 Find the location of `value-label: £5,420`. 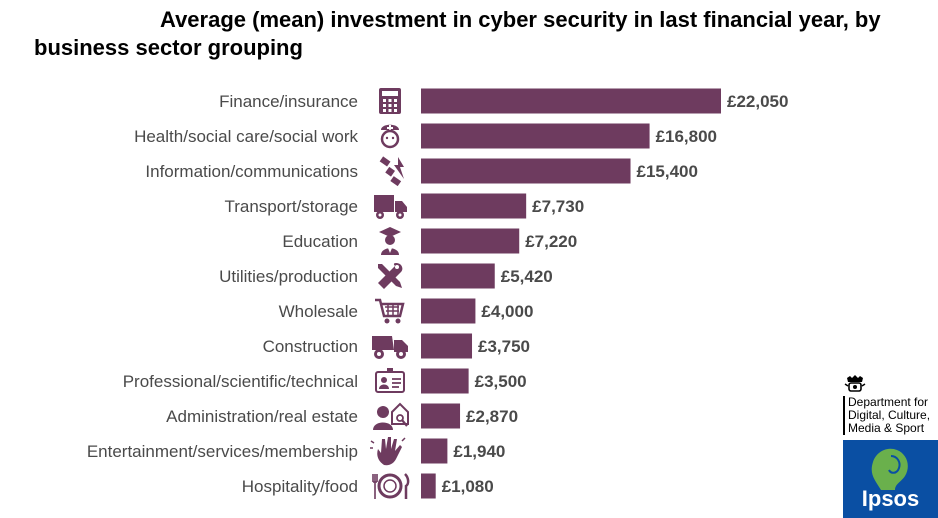

value-label: £5,420 is located at coordinates (527, 276).